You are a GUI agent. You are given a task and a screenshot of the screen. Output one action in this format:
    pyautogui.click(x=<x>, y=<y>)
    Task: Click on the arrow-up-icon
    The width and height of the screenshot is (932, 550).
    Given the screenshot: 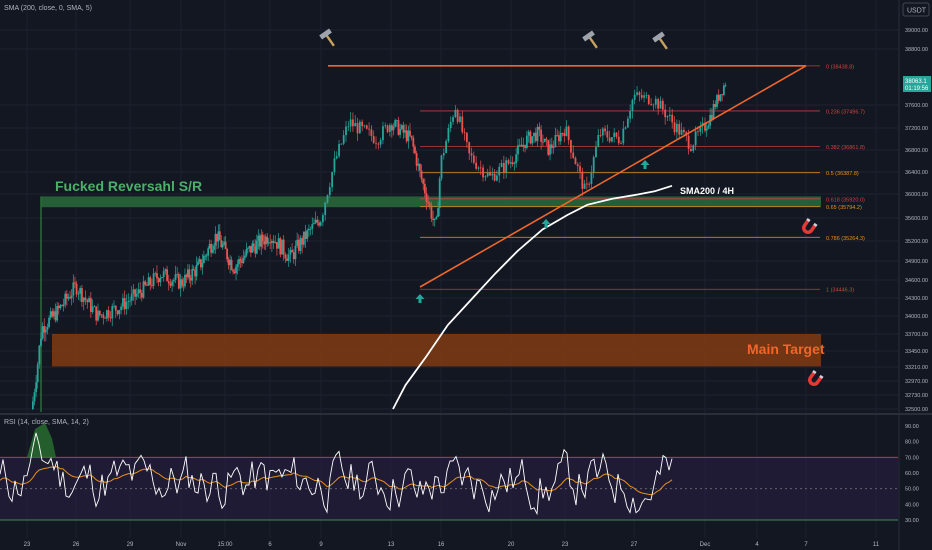 What is the action you would take?
    pyautogui.click(x=546, y=223)
    